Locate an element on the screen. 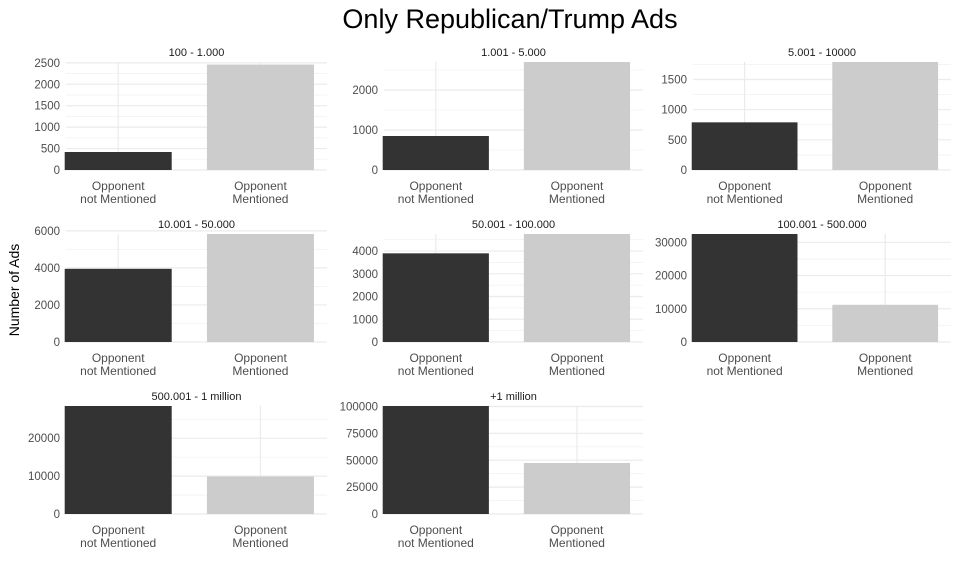 This screenshot has height=576, width=960. panel-strip-label: 5.001 - 10000 is located at coordinates (822, 53).